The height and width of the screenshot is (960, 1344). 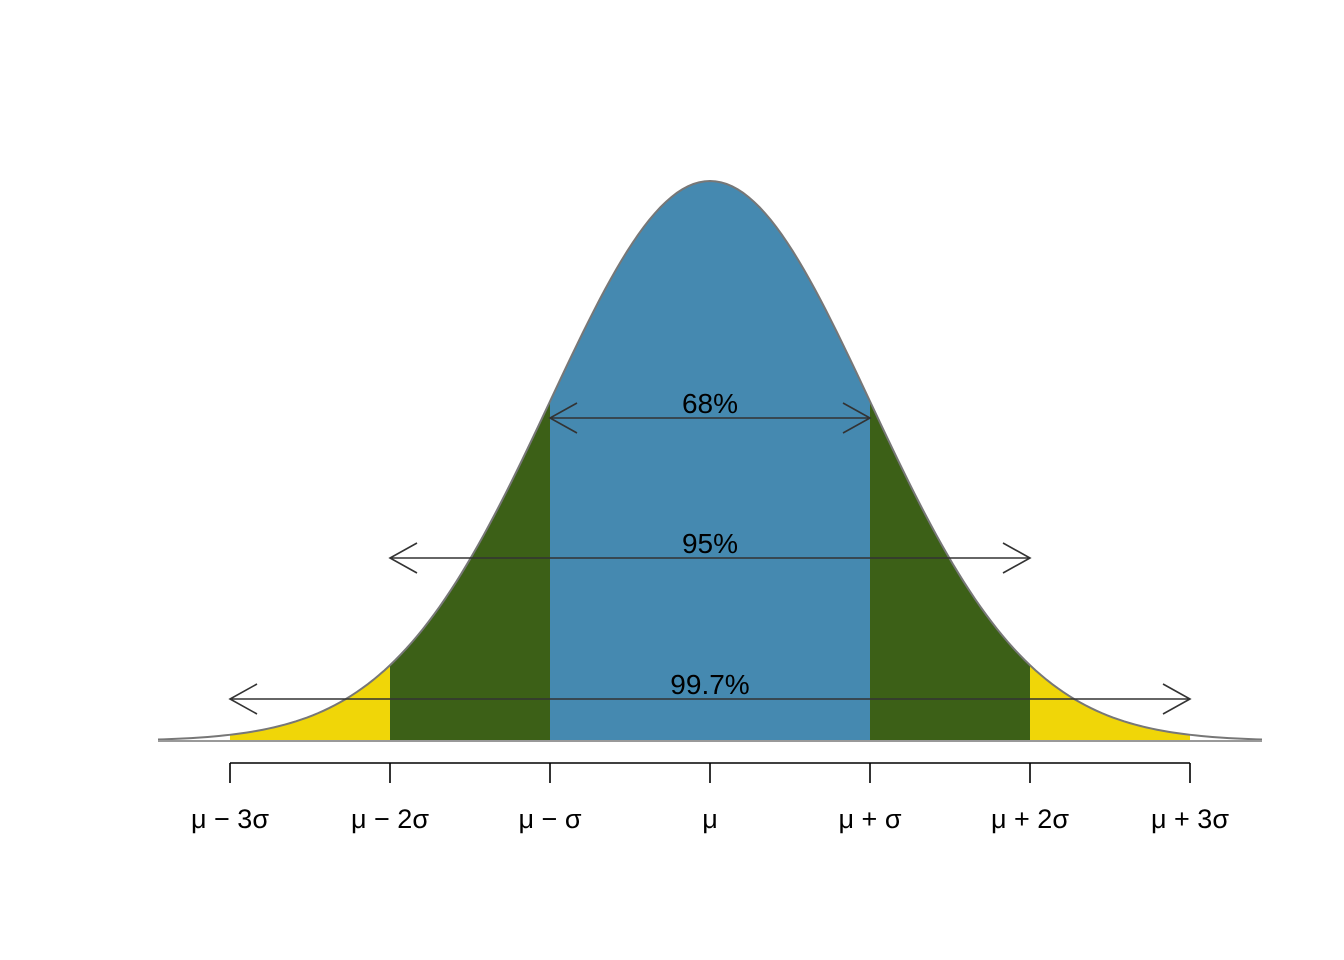 What do you see at coordinates (710, 798) in the screenshot?
I see `x-axis: μ − 3σ μ − 2σ μ − σ μ μ + σ μ + 2σ μ + 3σ` at bounding box center [710, 798].